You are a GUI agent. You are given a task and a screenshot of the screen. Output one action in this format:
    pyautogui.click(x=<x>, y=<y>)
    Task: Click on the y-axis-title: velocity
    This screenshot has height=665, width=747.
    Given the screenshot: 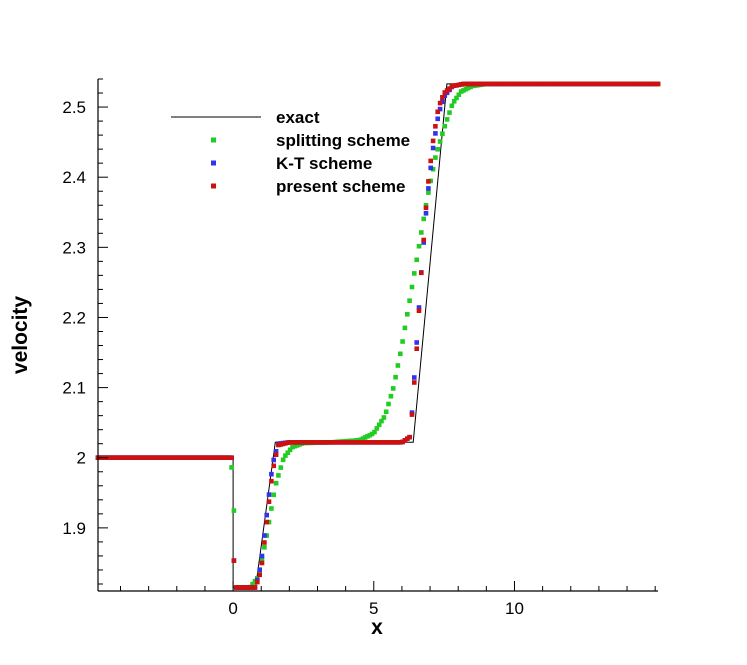 What is the action you would take?
    pyautogui.click(x=20, y=335)
    